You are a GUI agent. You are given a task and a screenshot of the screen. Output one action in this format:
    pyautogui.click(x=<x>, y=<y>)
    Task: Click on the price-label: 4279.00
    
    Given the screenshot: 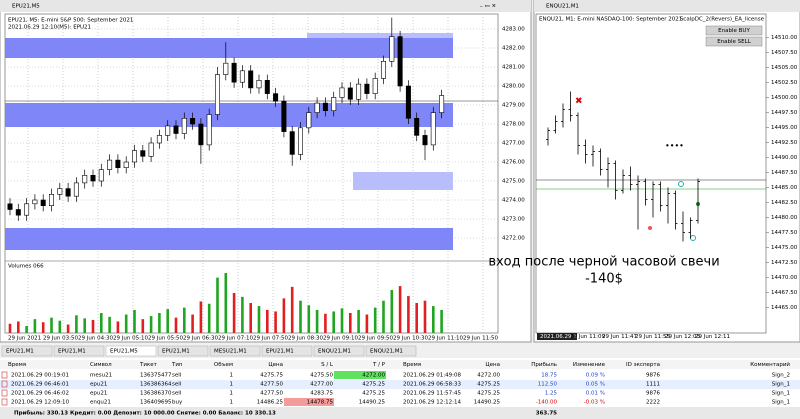 What is the action you would take?
    pyautogui.click(x=513, y=106)
    